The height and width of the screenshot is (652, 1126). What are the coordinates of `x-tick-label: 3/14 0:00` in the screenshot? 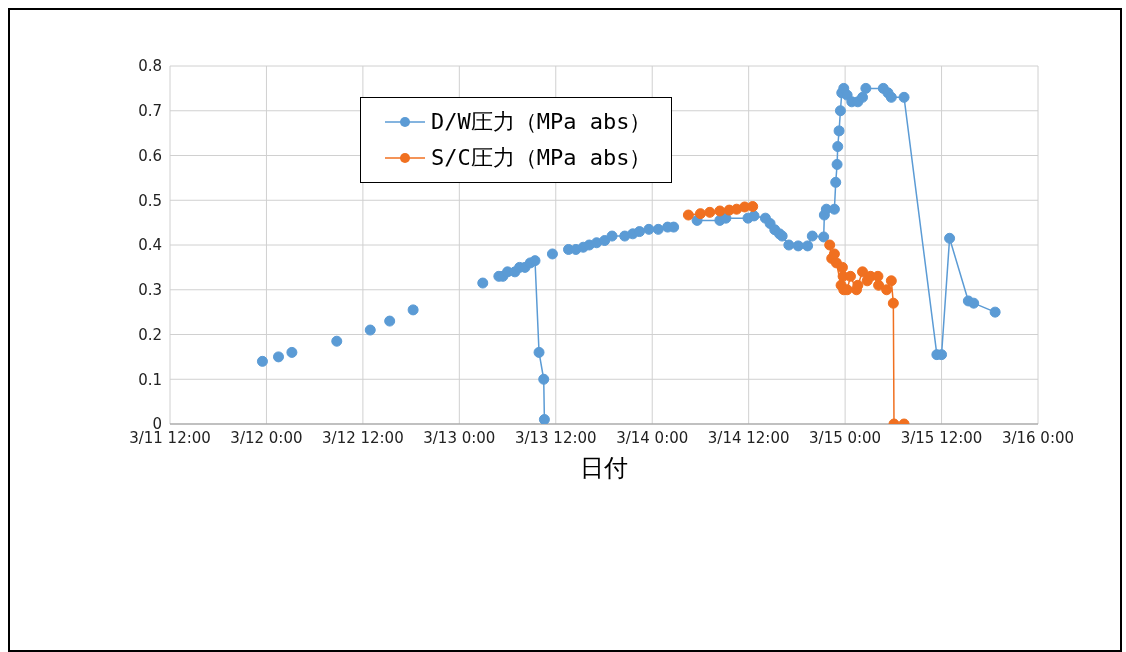 It's located at (652, 437).